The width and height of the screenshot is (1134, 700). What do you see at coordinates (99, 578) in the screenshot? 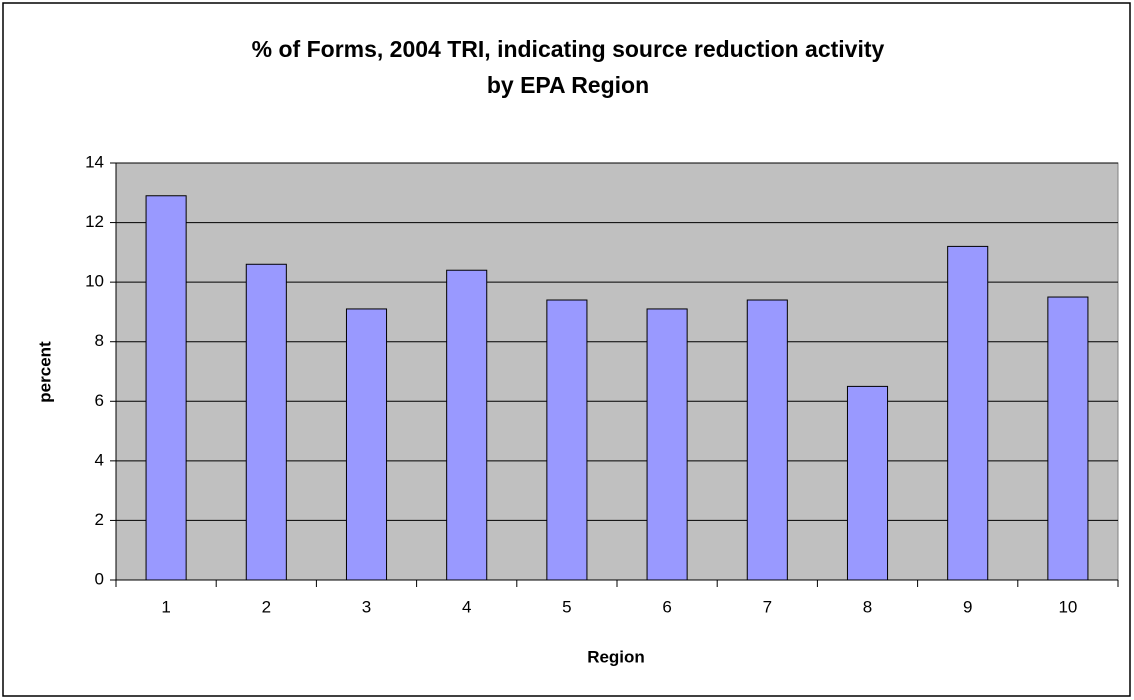
I see `y-tick-label: 0` at bounding box center [99, 578].